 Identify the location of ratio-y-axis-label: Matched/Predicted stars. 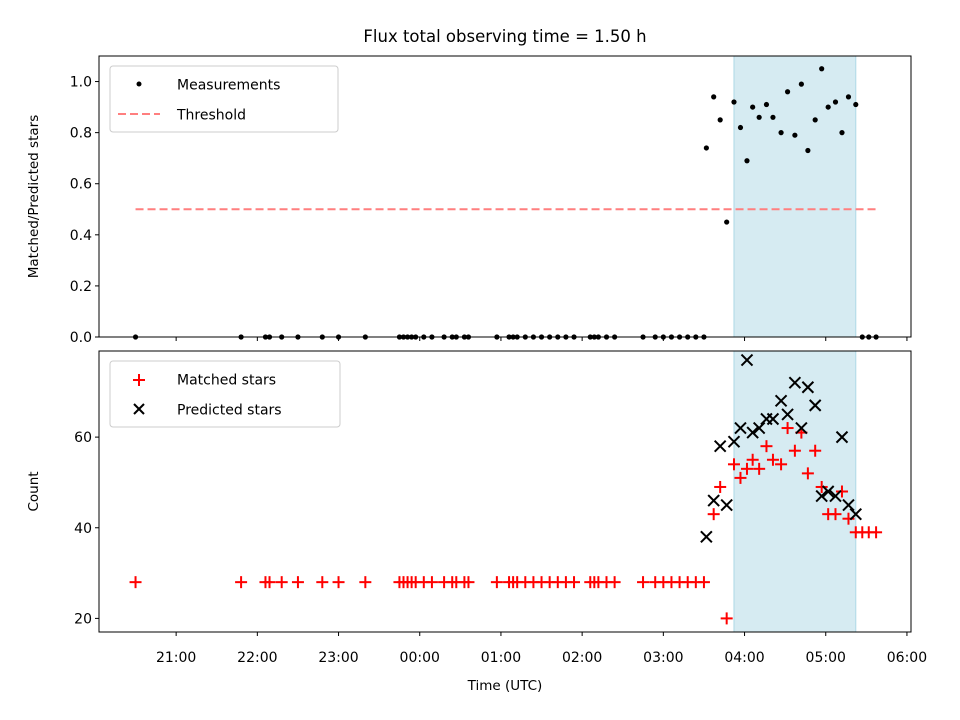
(34, 196).